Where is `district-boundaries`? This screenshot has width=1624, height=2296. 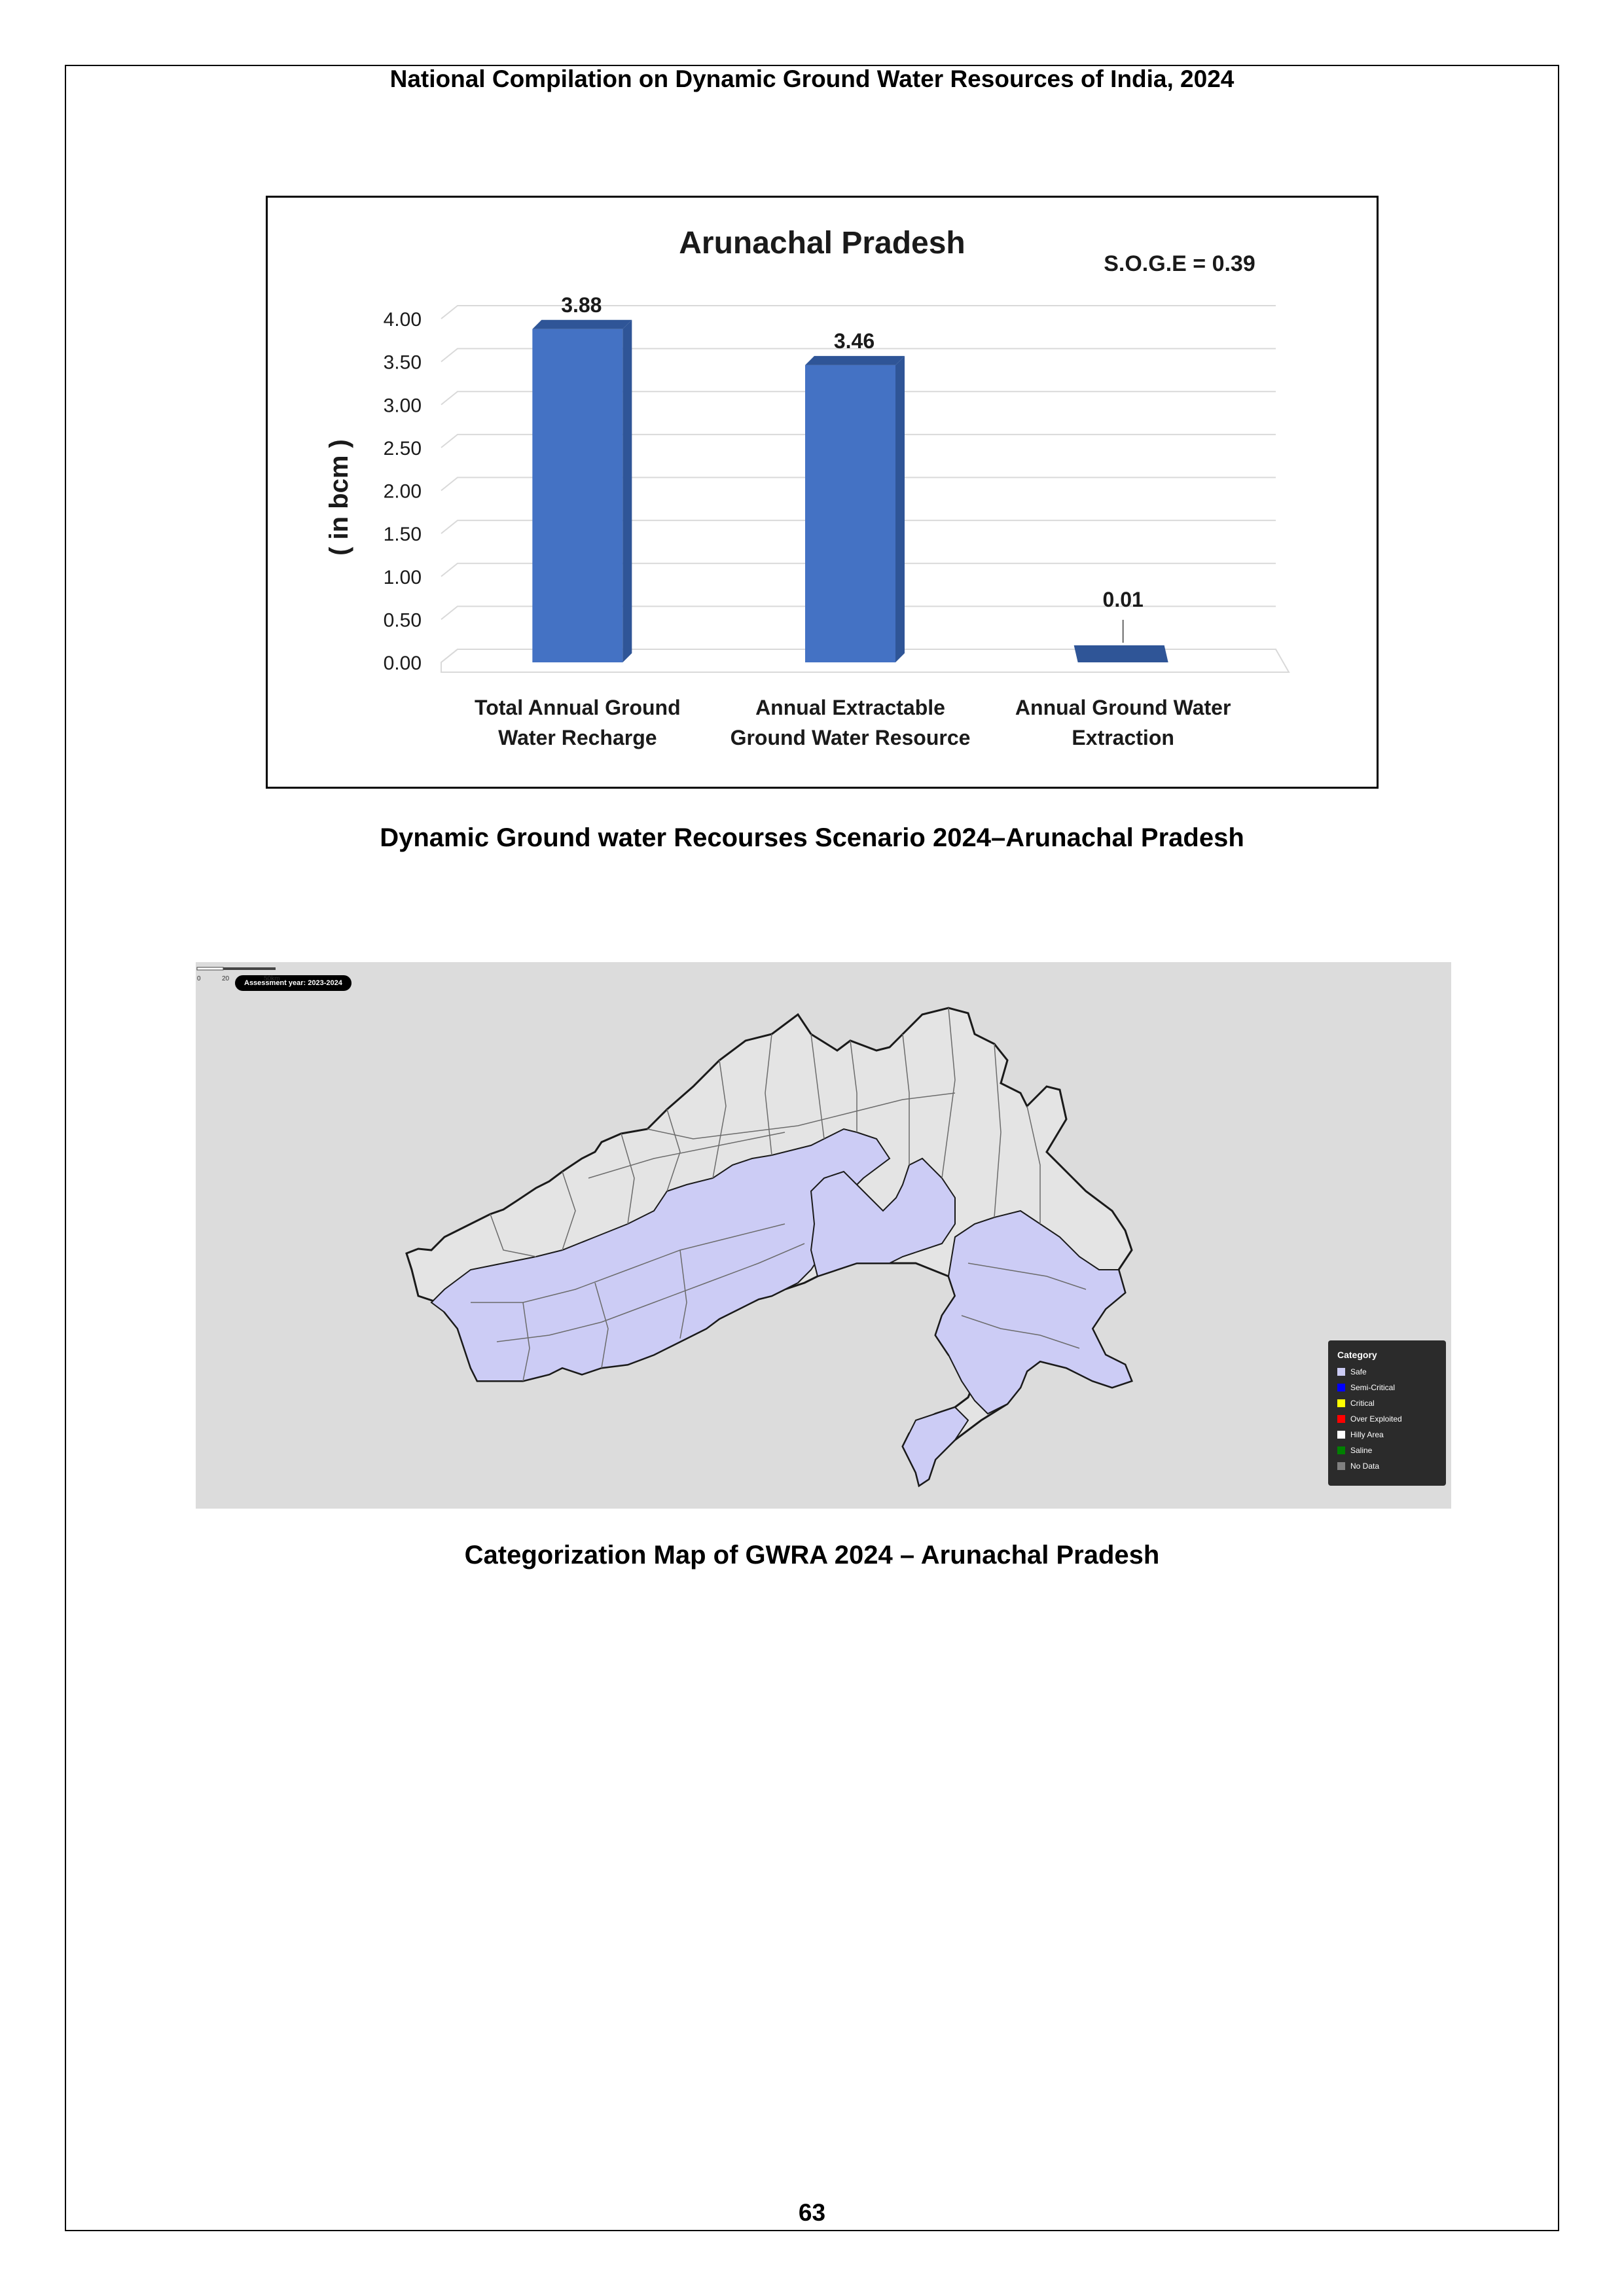 district-boundaries is located at coordinates (779, 1194).